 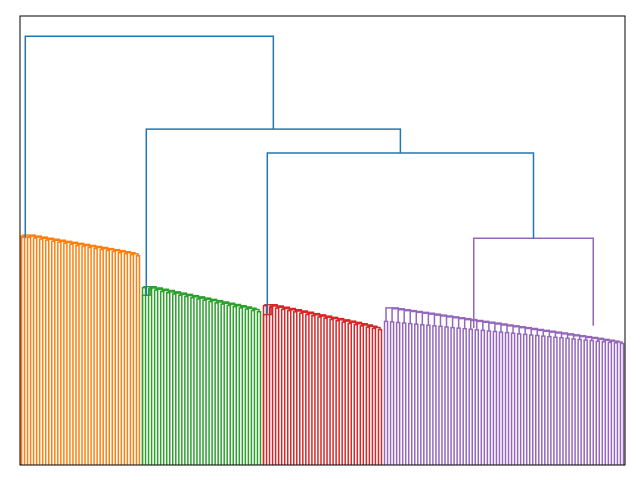 What do you see at coordinates (392, 314) in the screenshot?
I see `cluster-purple-merge` at bounding box center [392, 314].